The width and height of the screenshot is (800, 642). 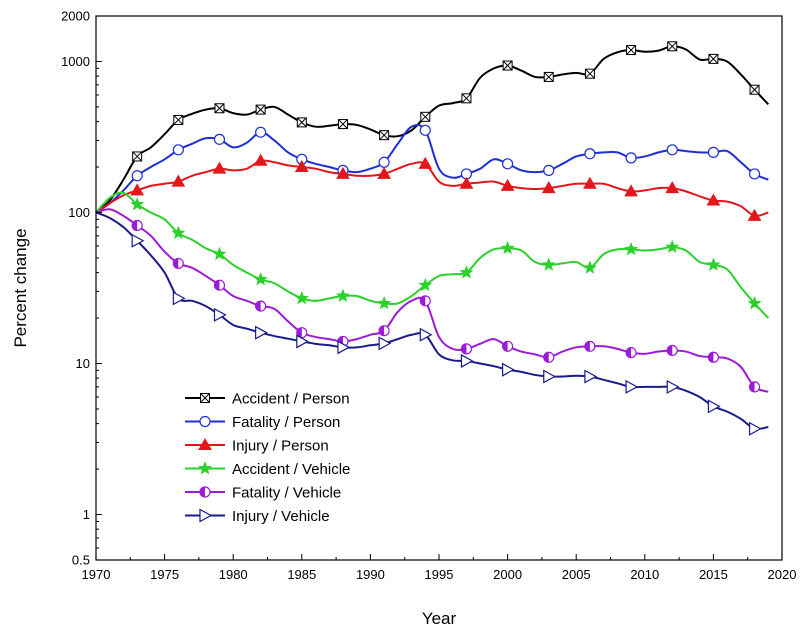 I want to click on x-tick-label: 1985, so click(x=301, y=574).